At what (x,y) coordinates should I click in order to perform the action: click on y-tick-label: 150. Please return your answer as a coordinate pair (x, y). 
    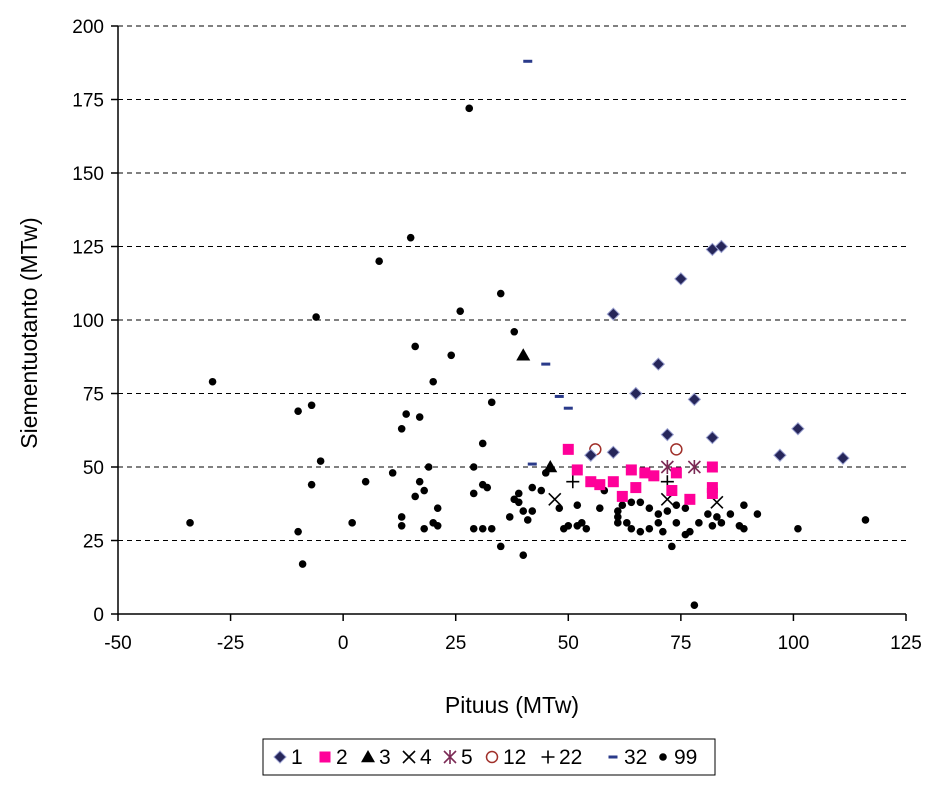
    Looking at the image, I should click on (88, 174).